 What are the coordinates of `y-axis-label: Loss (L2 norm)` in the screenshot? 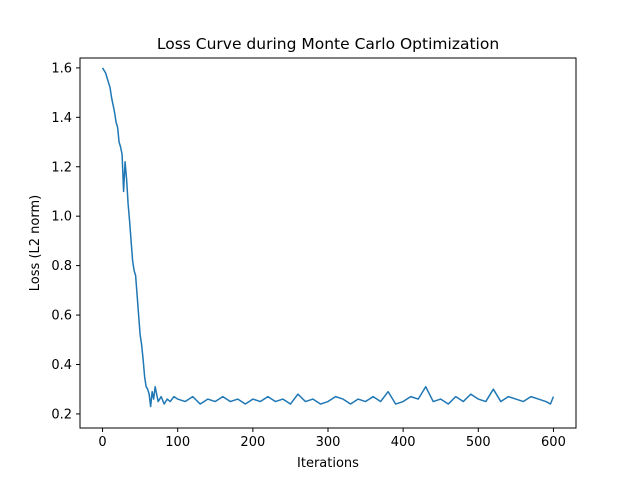 It's located at (35, 243).